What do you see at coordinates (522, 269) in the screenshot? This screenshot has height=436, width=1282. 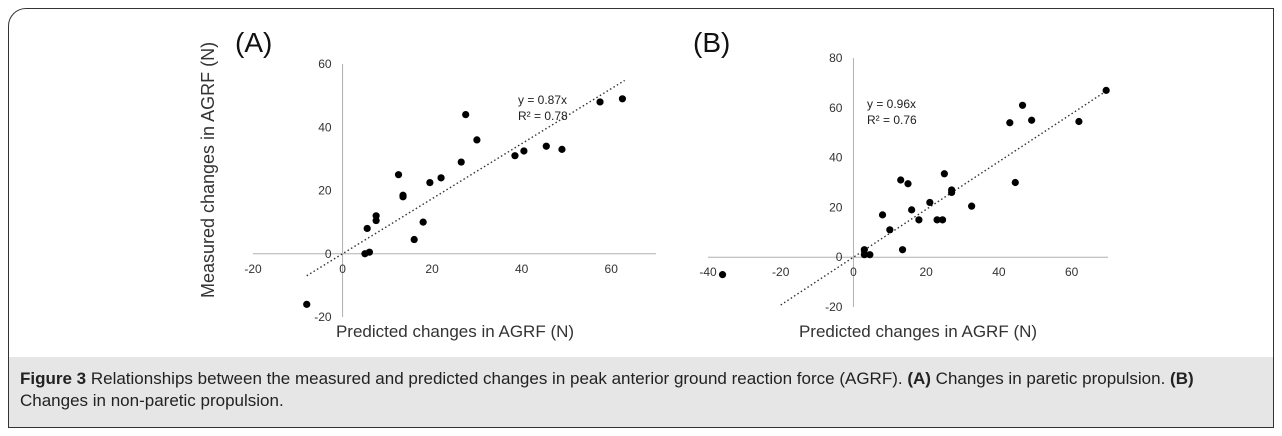 I see `panel-a-x-tick-label: 40` at bounding box center [522, 269].